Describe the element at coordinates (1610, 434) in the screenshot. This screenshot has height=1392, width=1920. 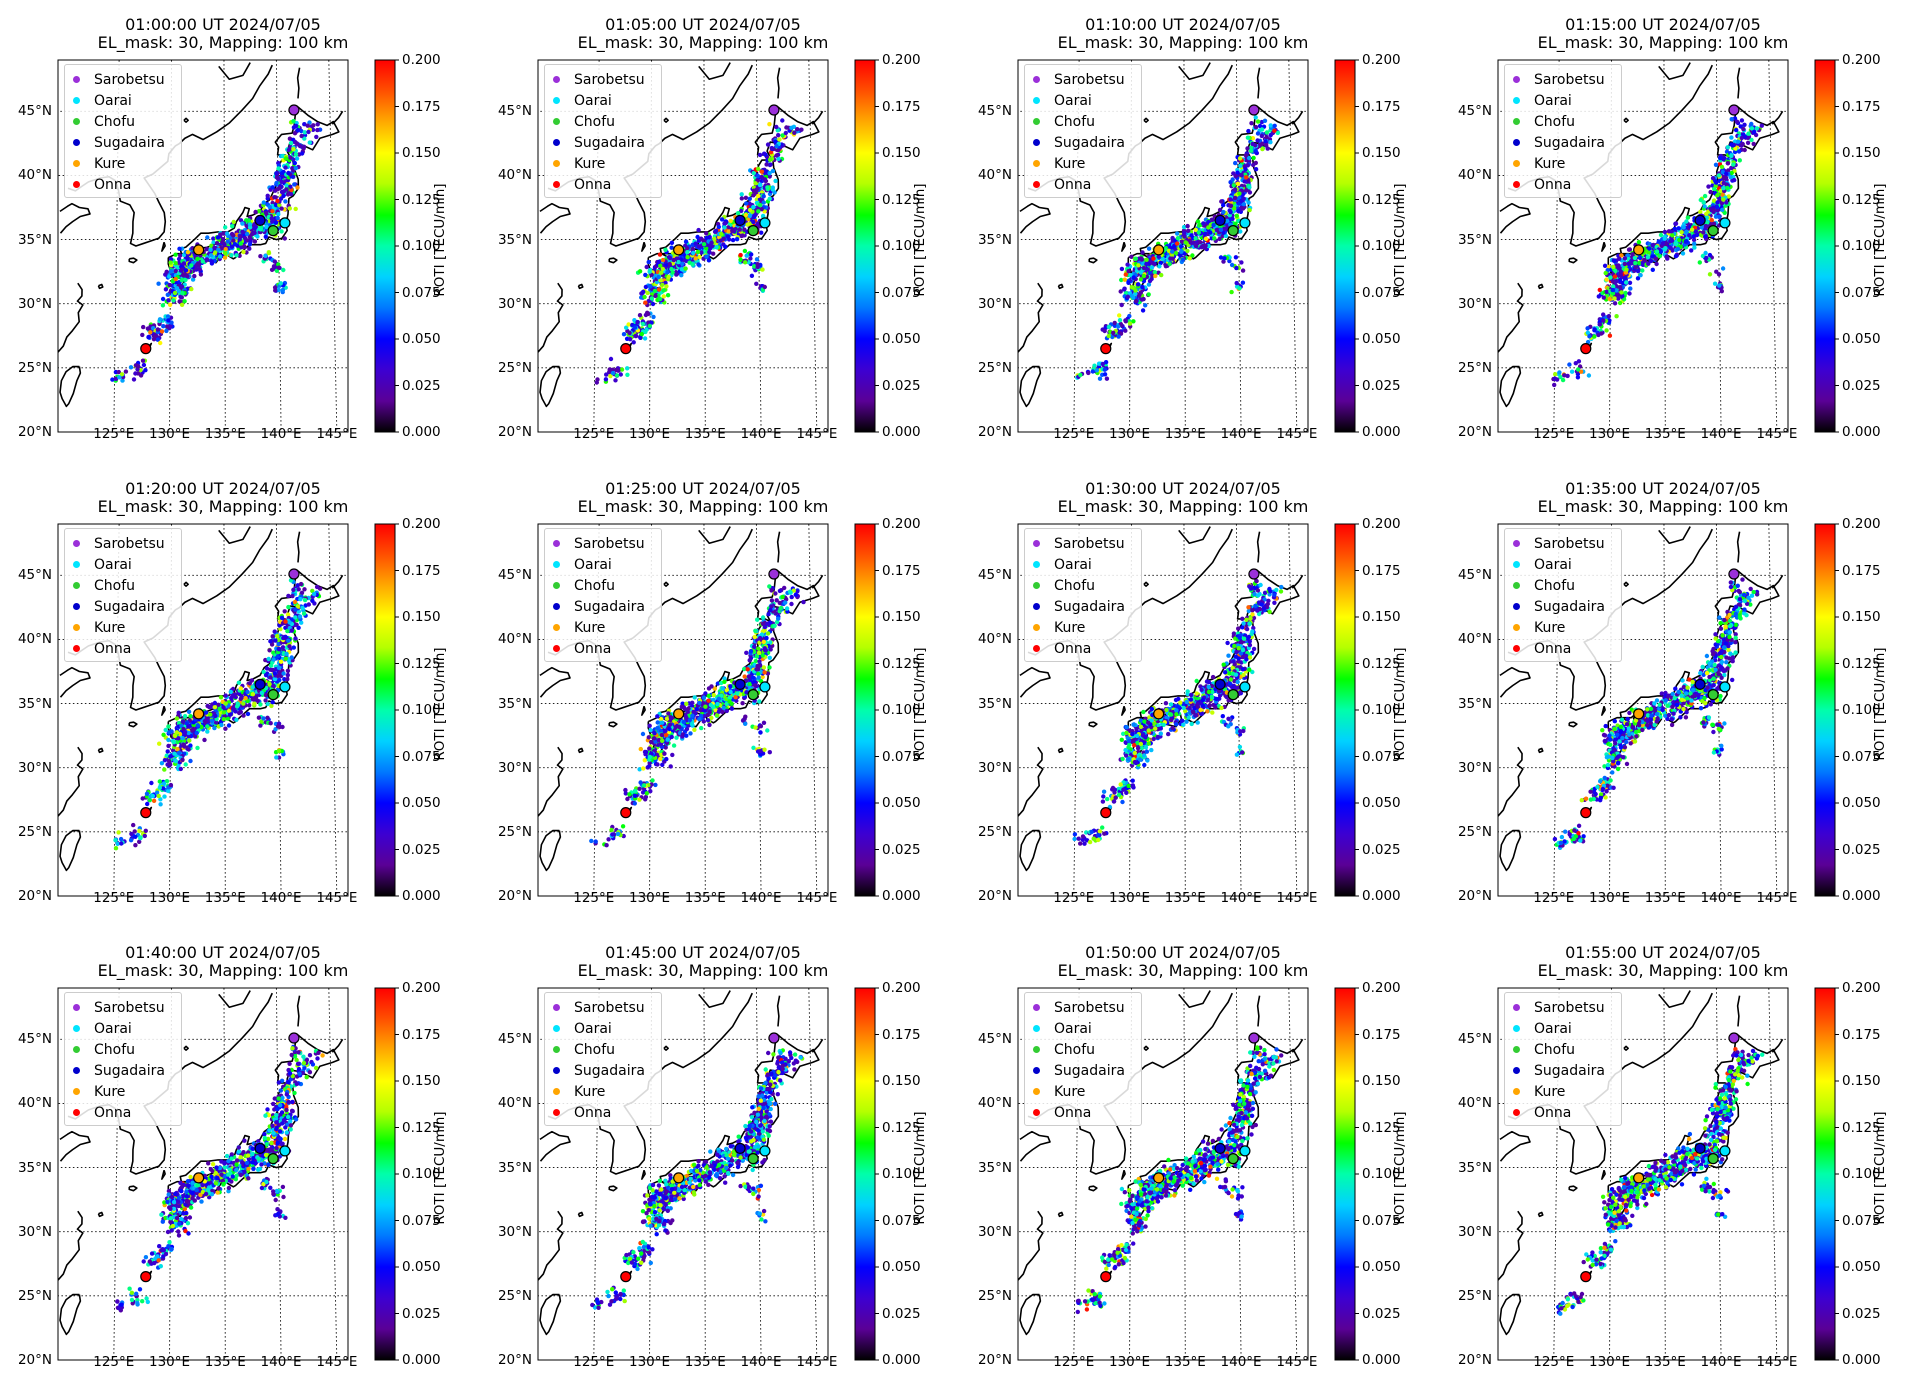
I see `longitude-tick-label: 130°E` at that location.